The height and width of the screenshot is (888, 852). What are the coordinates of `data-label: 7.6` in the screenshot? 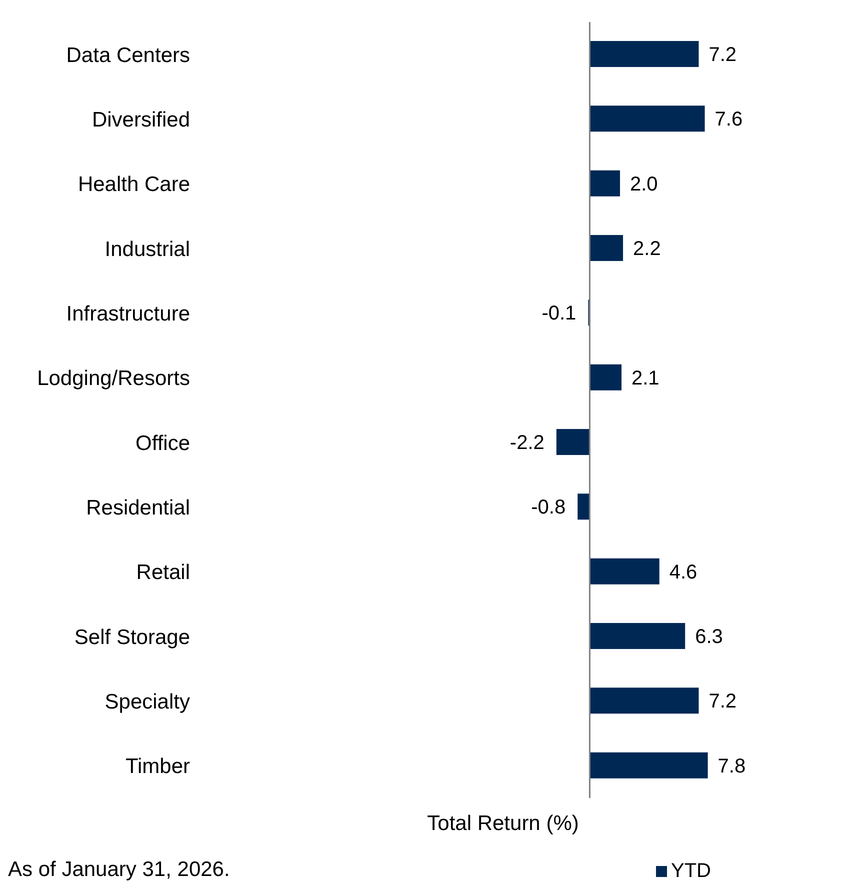 It's located at (728, 119).